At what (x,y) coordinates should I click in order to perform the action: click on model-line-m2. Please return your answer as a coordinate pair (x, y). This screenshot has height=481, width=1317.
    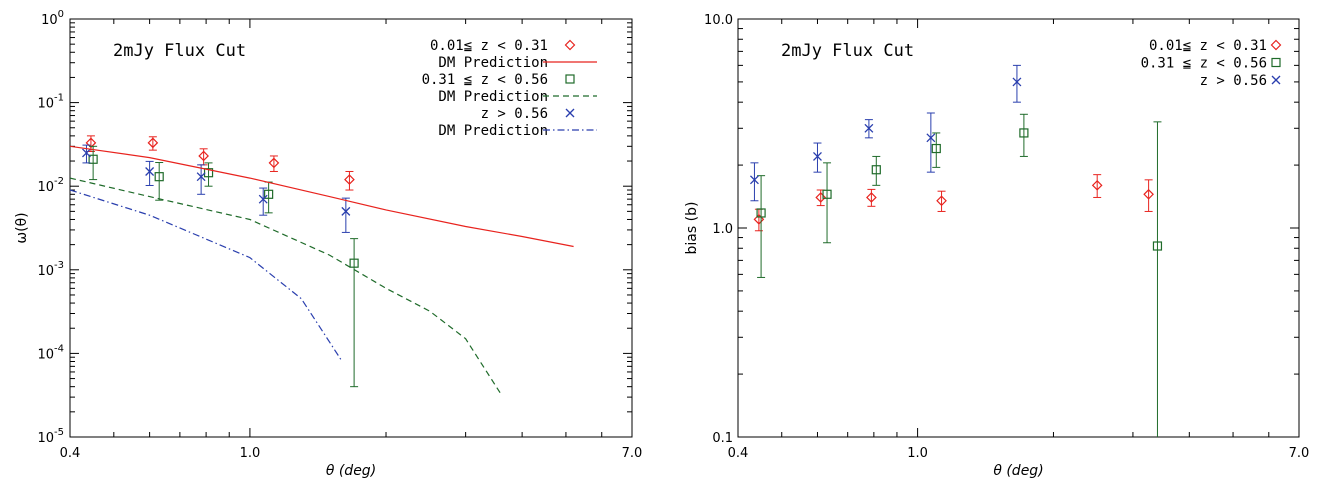
    Looking at the image, I should click on (286, 286).